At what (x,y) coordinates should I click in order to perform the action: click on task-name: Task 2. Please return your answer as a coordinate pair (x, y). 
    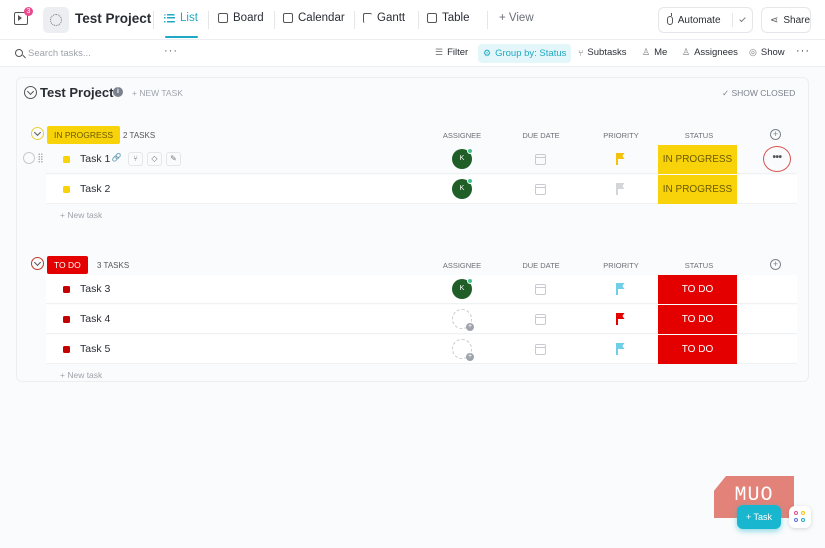
    Looking at the image, I should click on (95, 189).